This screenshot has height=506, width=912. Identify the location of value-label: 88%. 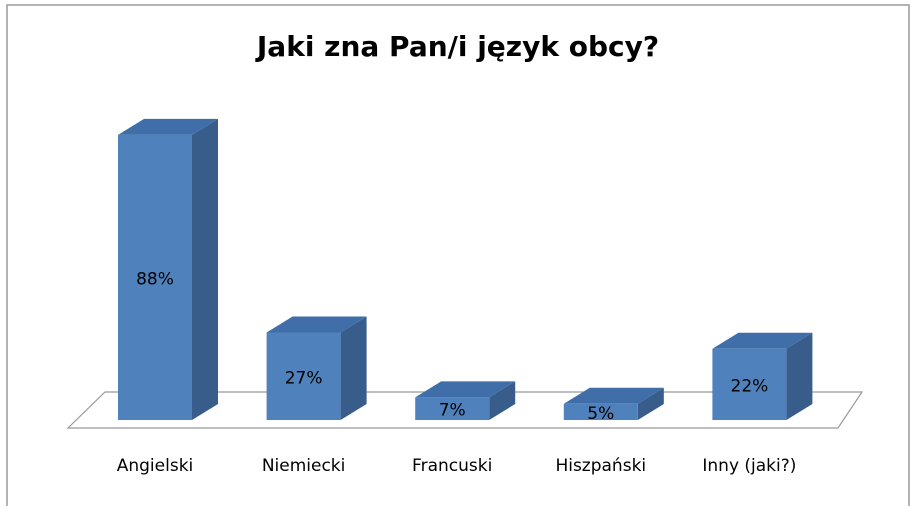
(155, 279).